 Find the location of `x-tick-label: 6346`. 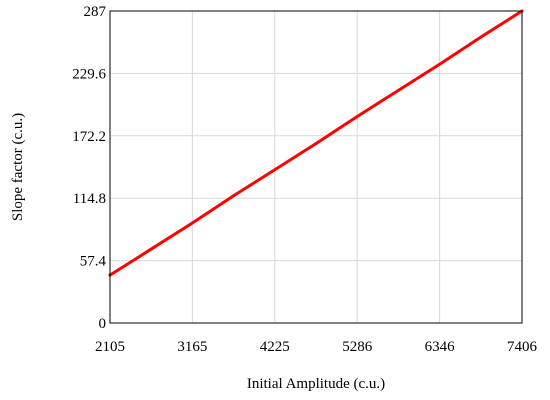

x-tick-label: 6346 is located at coordinates (440, 347).